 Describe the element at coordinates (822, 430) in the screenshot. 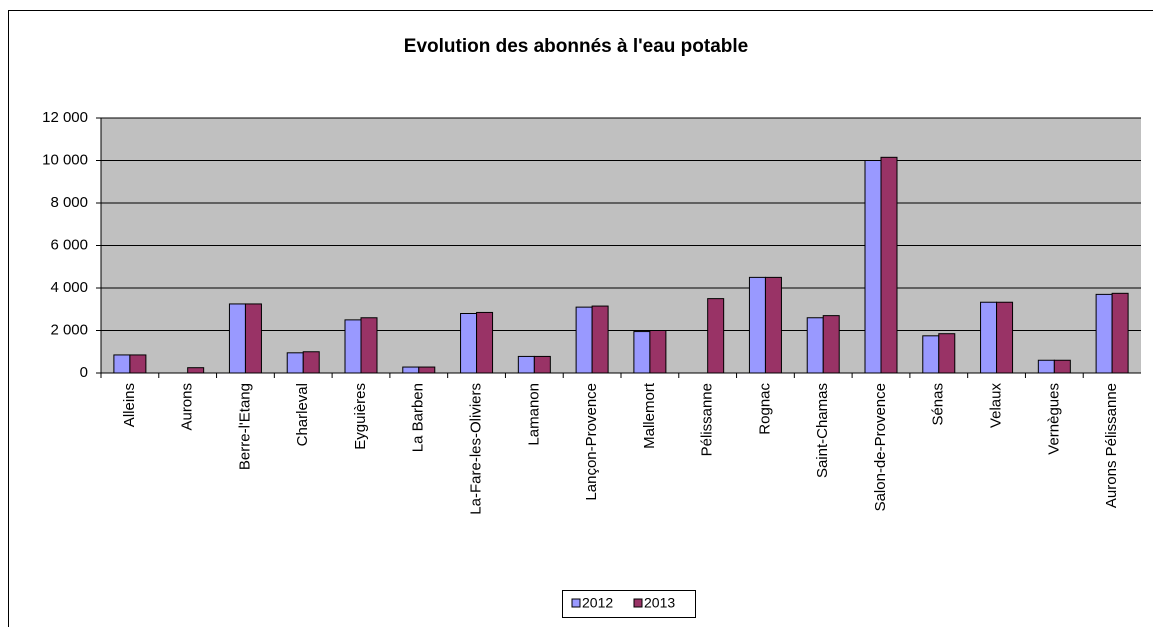

I see `x-tick-label: Saint-Chamas` at that location.